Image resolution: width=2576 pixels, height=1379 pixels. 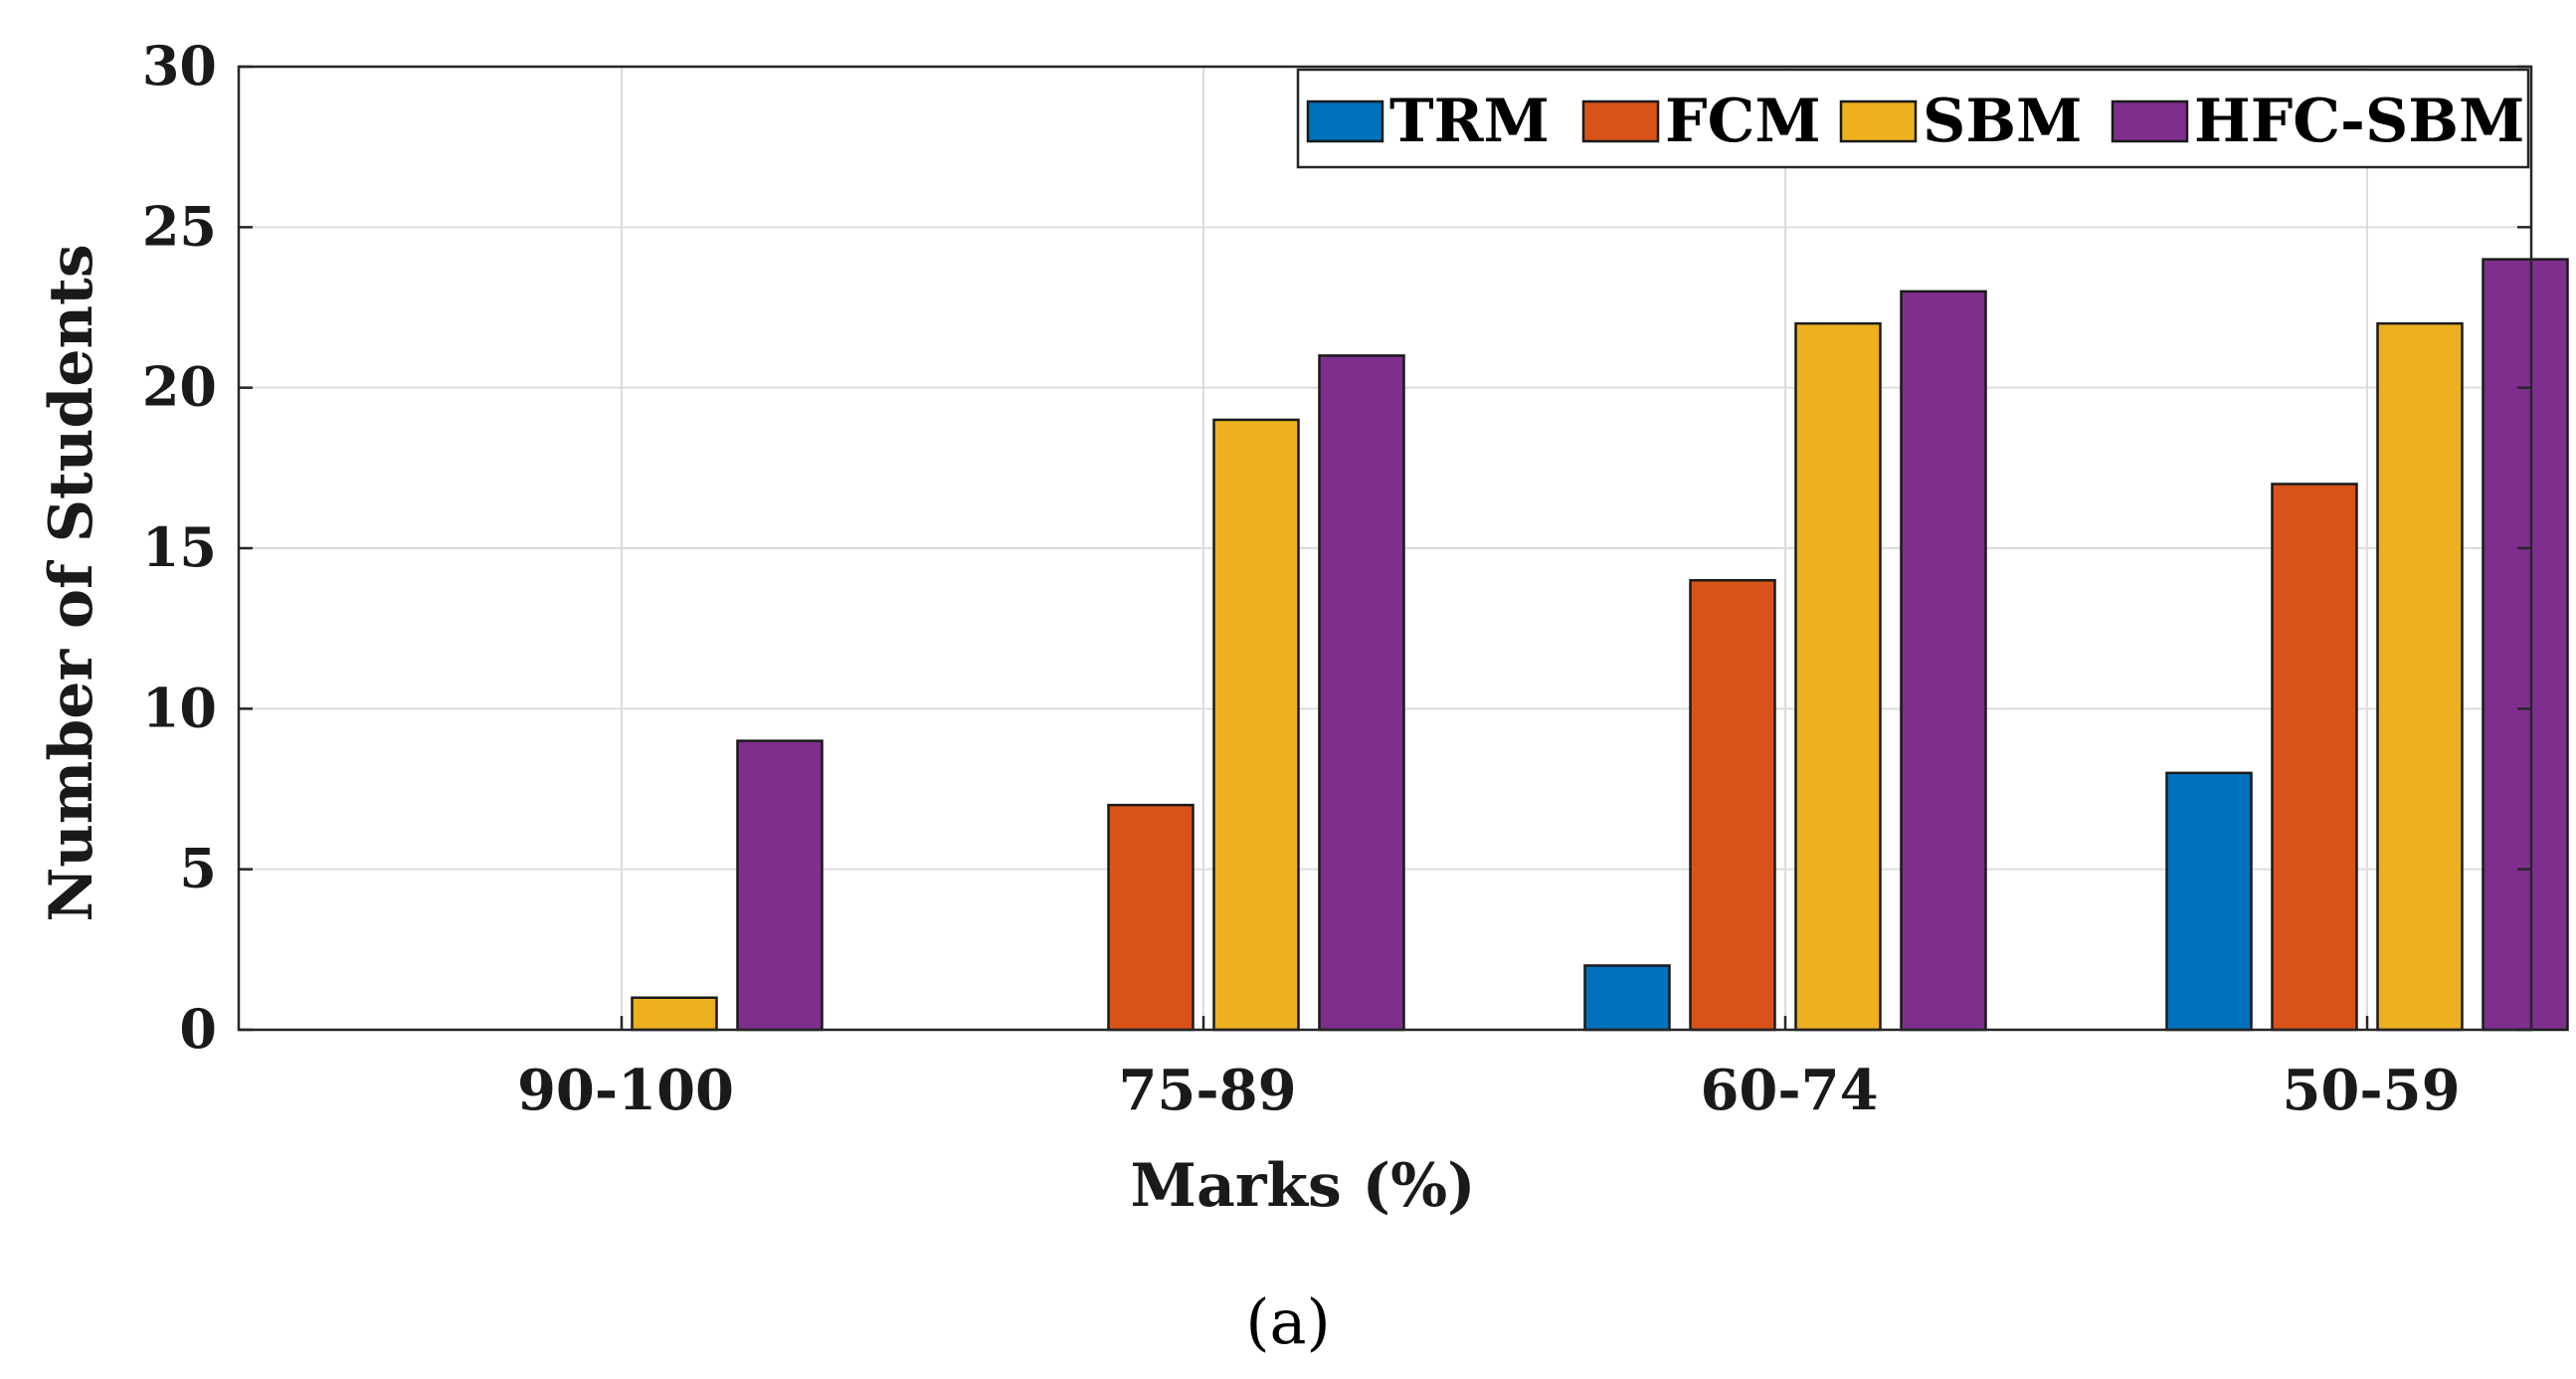 What do you see at coordinates (71, 582) in the screenshot?
I see `y-axis-title: Number of Students` at bounding box center [71, 582].